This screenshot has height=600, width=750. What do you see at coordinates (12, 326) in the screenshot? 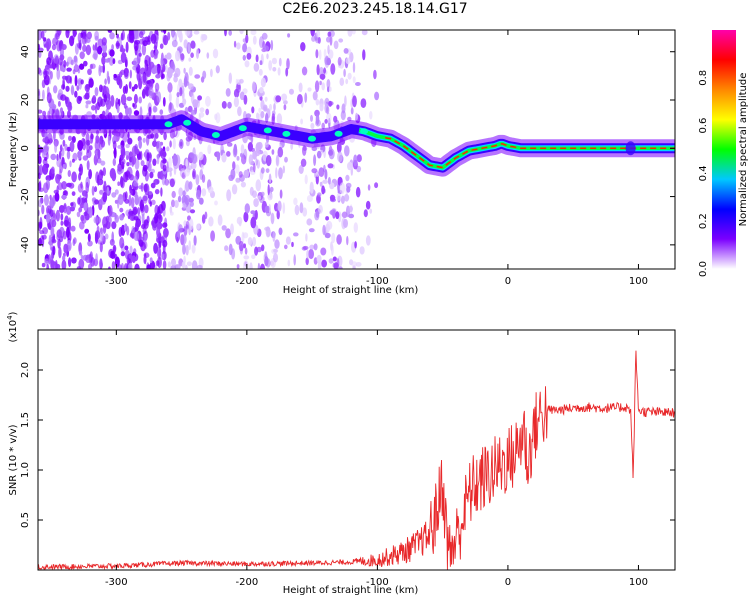
I see `y-scale-factor: (x104)` at bounding box center [12, 326].